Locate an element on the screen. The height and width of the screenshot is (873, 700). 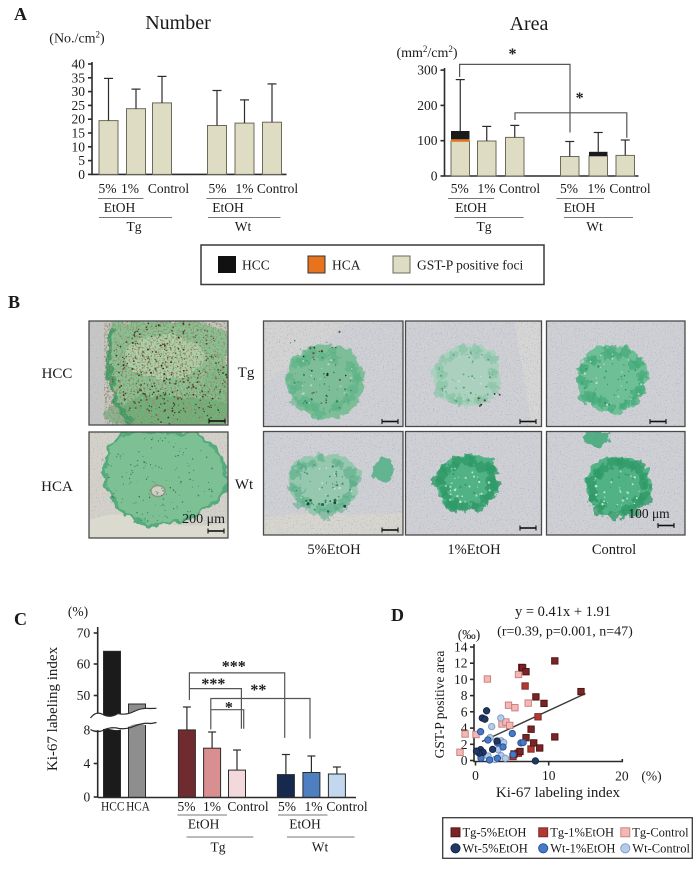
svg-text: A is located at coordinates (20, 14).